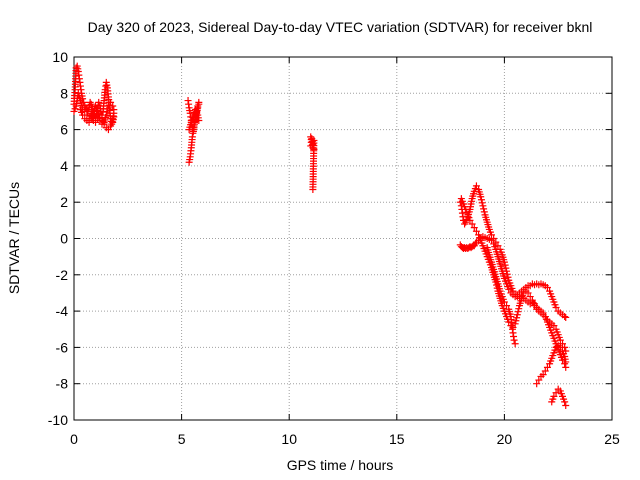 Image resolution: width=640 pixels, height=480 pixels. What do you see at coordinates (340, 465) in the screenshot?
I see `x-axis-label: GPS time / hours` at bounding box center [340, 465].